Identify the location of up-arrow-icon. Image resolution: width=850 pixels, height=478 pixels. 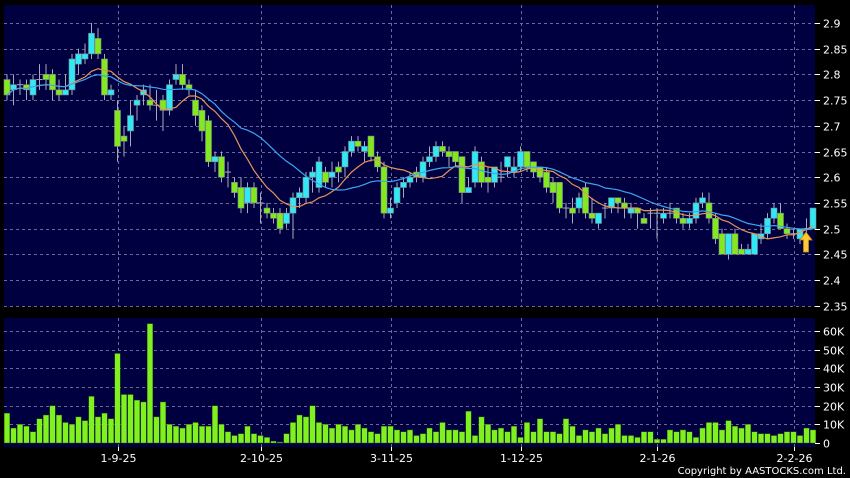
(806, 242).